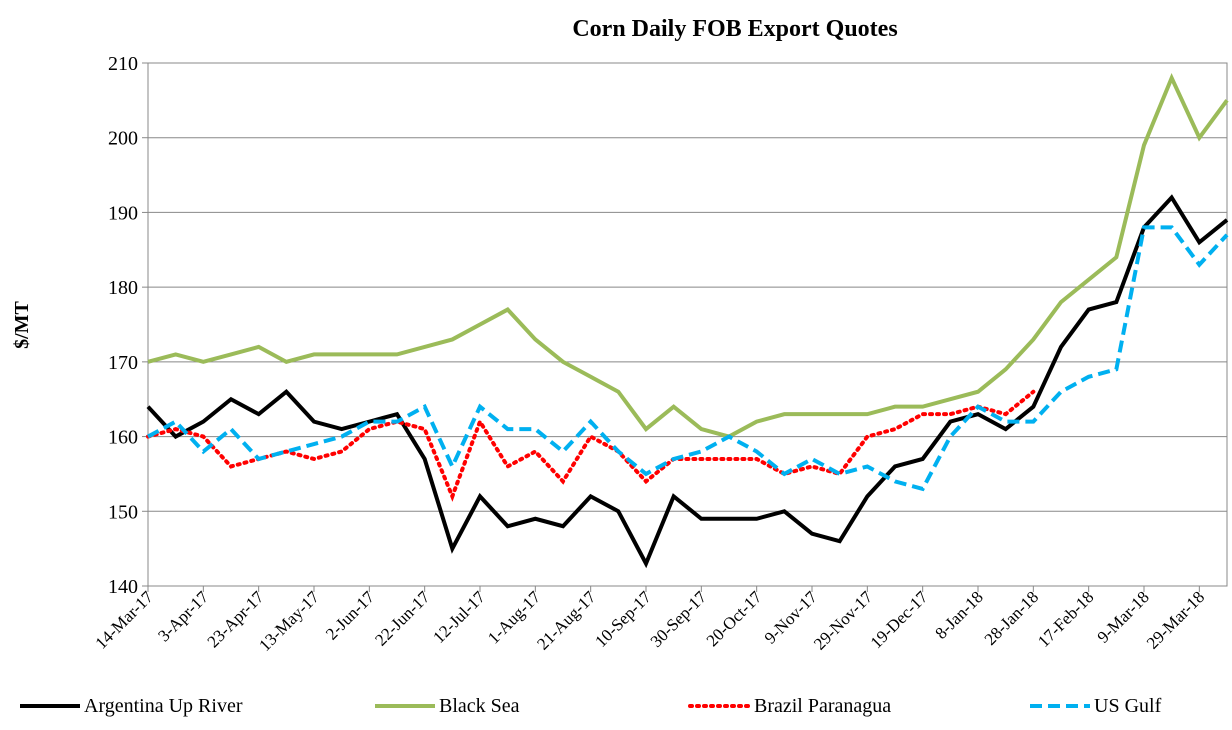 The image size is (1232, 730). Describe the element at coordinates (123, 288) in the screenshot. I see `y-tick-label: 180` at that location.